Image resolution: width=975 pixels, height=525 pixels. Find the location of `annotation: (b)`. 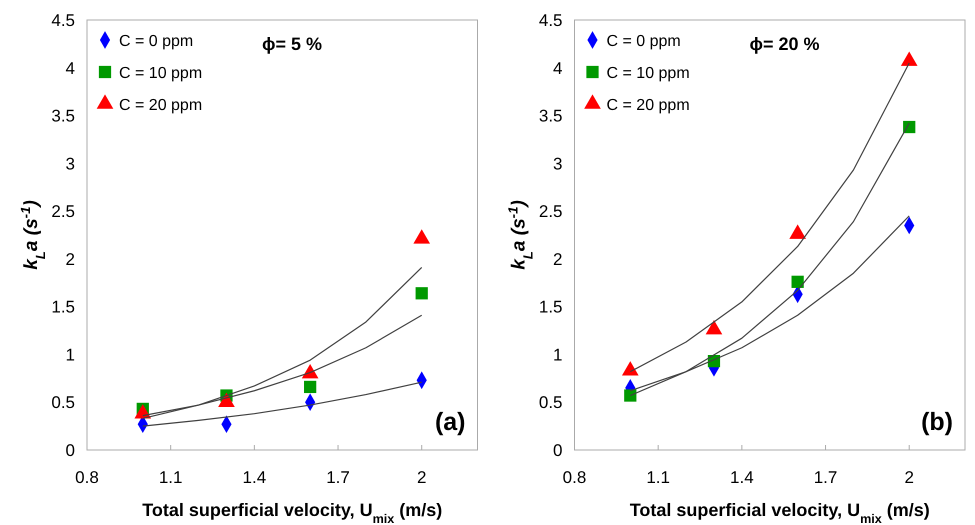

annotation: (b) is located at coordinates (937, 422).